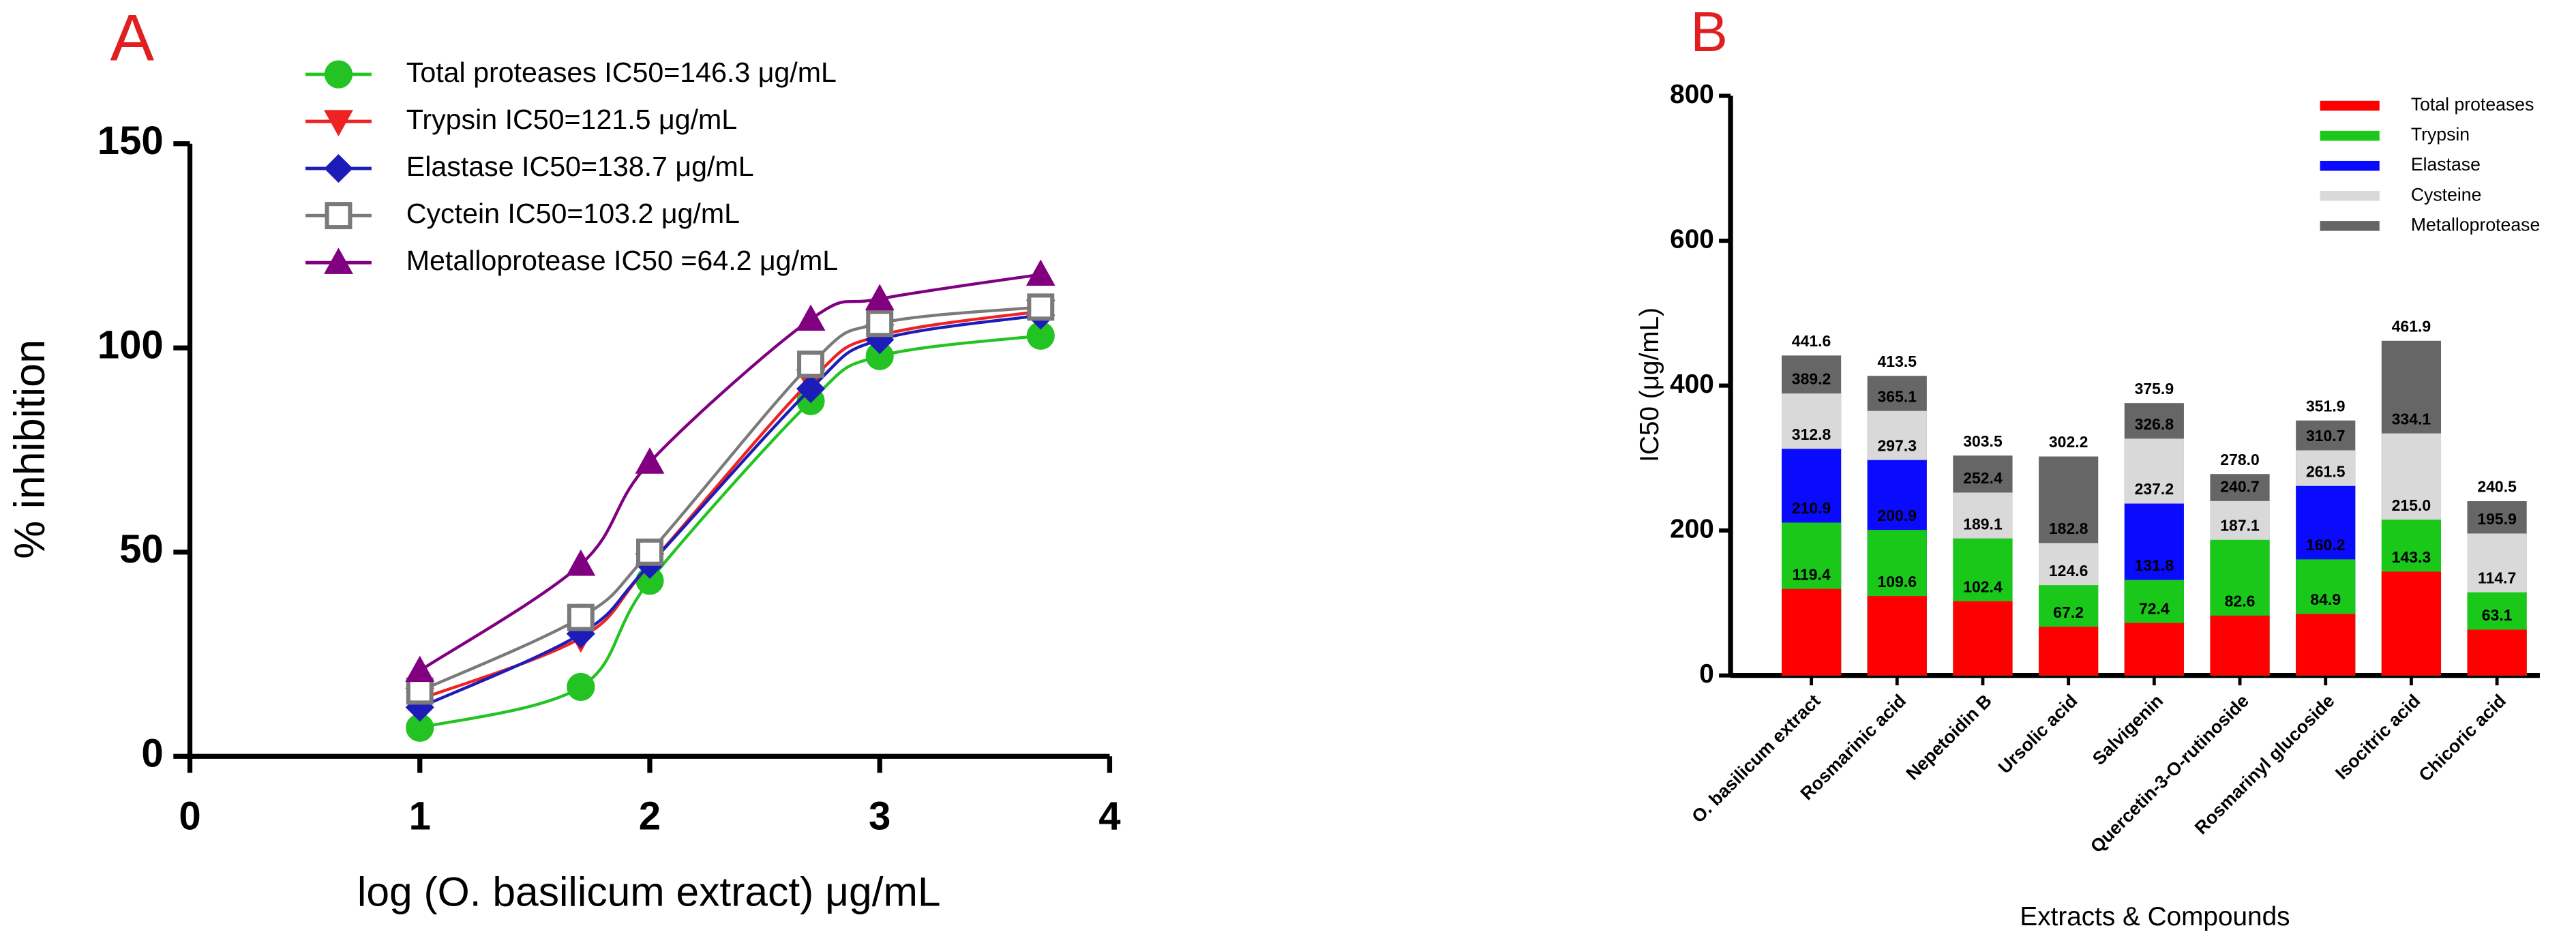 This screenshot has height=943, width=2576. I want to click on value-label: 189.1, so click(1983, 524).